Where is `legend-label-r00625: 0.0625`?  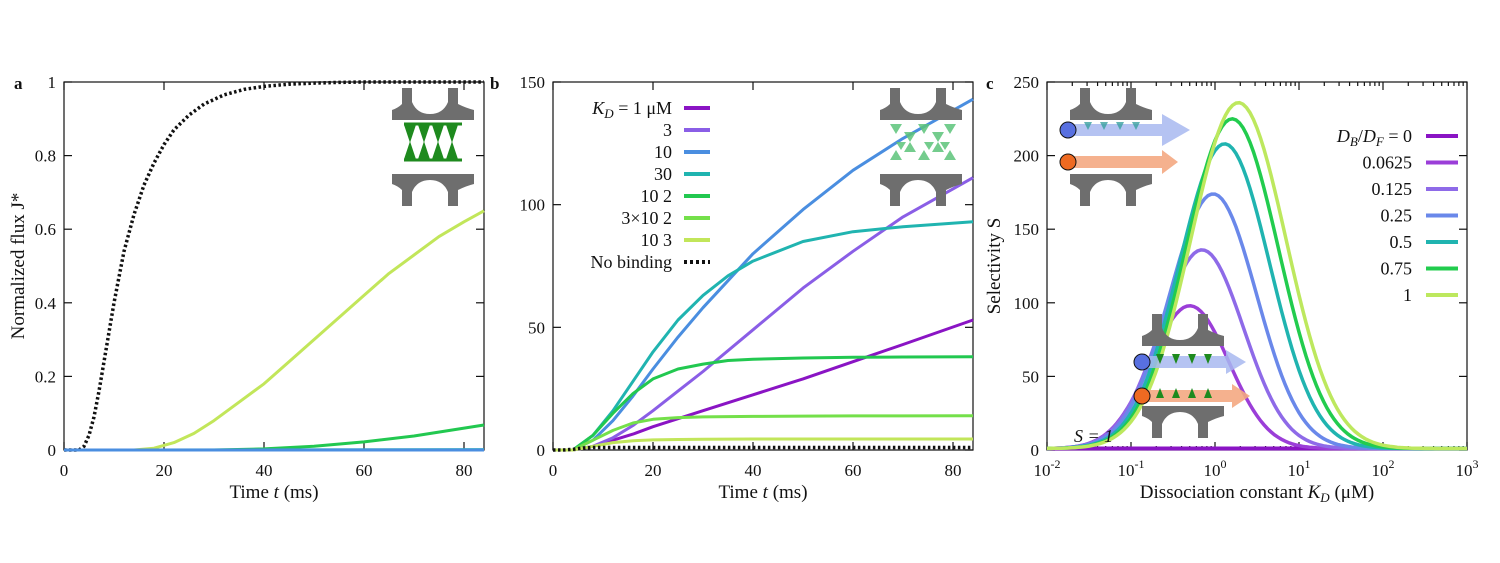 legend-label-r00625: 0.0625 is located at coordinates (1388, 163).